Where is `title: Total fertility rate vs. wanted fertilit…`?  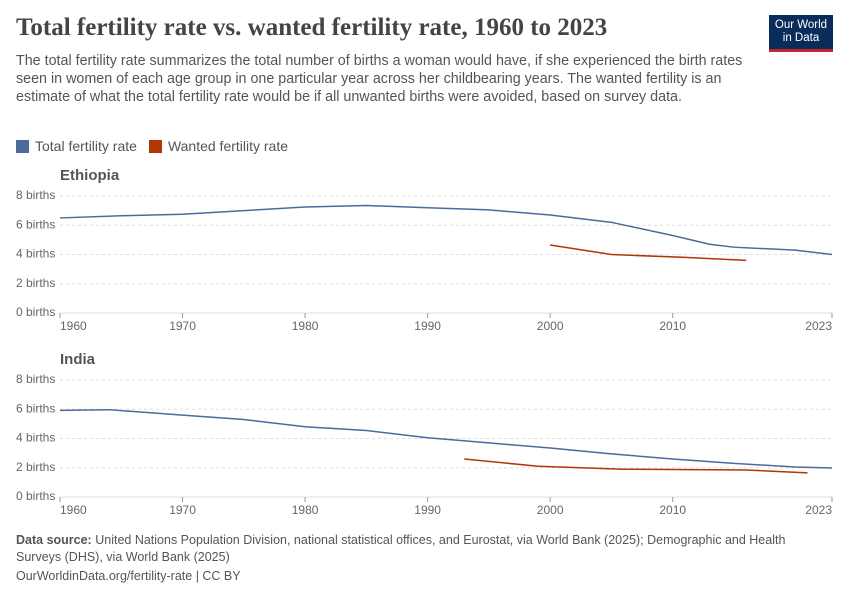 title: Total fertility rate vs. wanted fertilit… is located at coordinates (312, 27).